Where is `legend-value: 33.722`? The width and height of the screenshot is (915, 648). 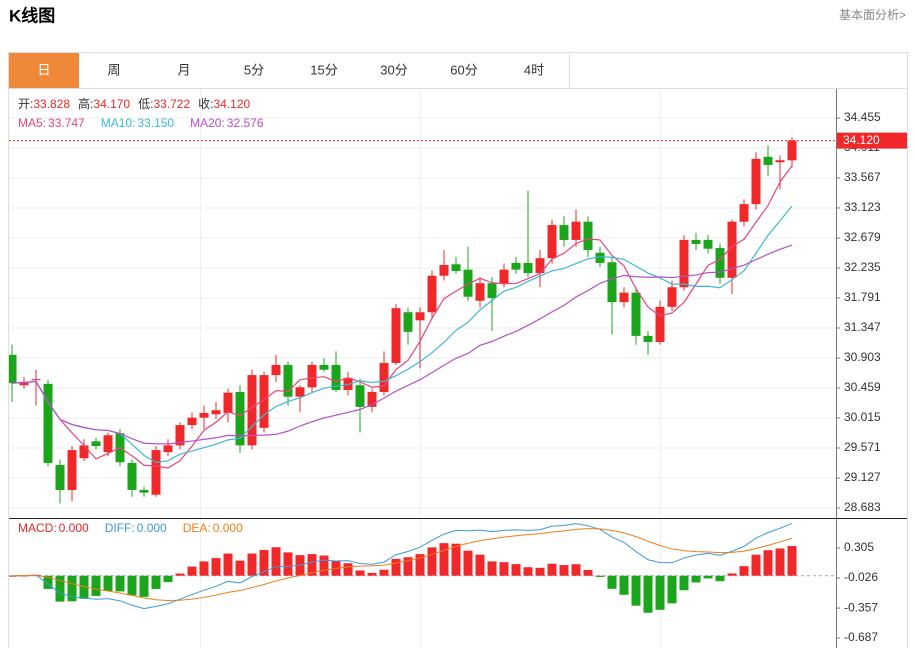 legend-value: 33.722 is located at coordinates (171, 104).